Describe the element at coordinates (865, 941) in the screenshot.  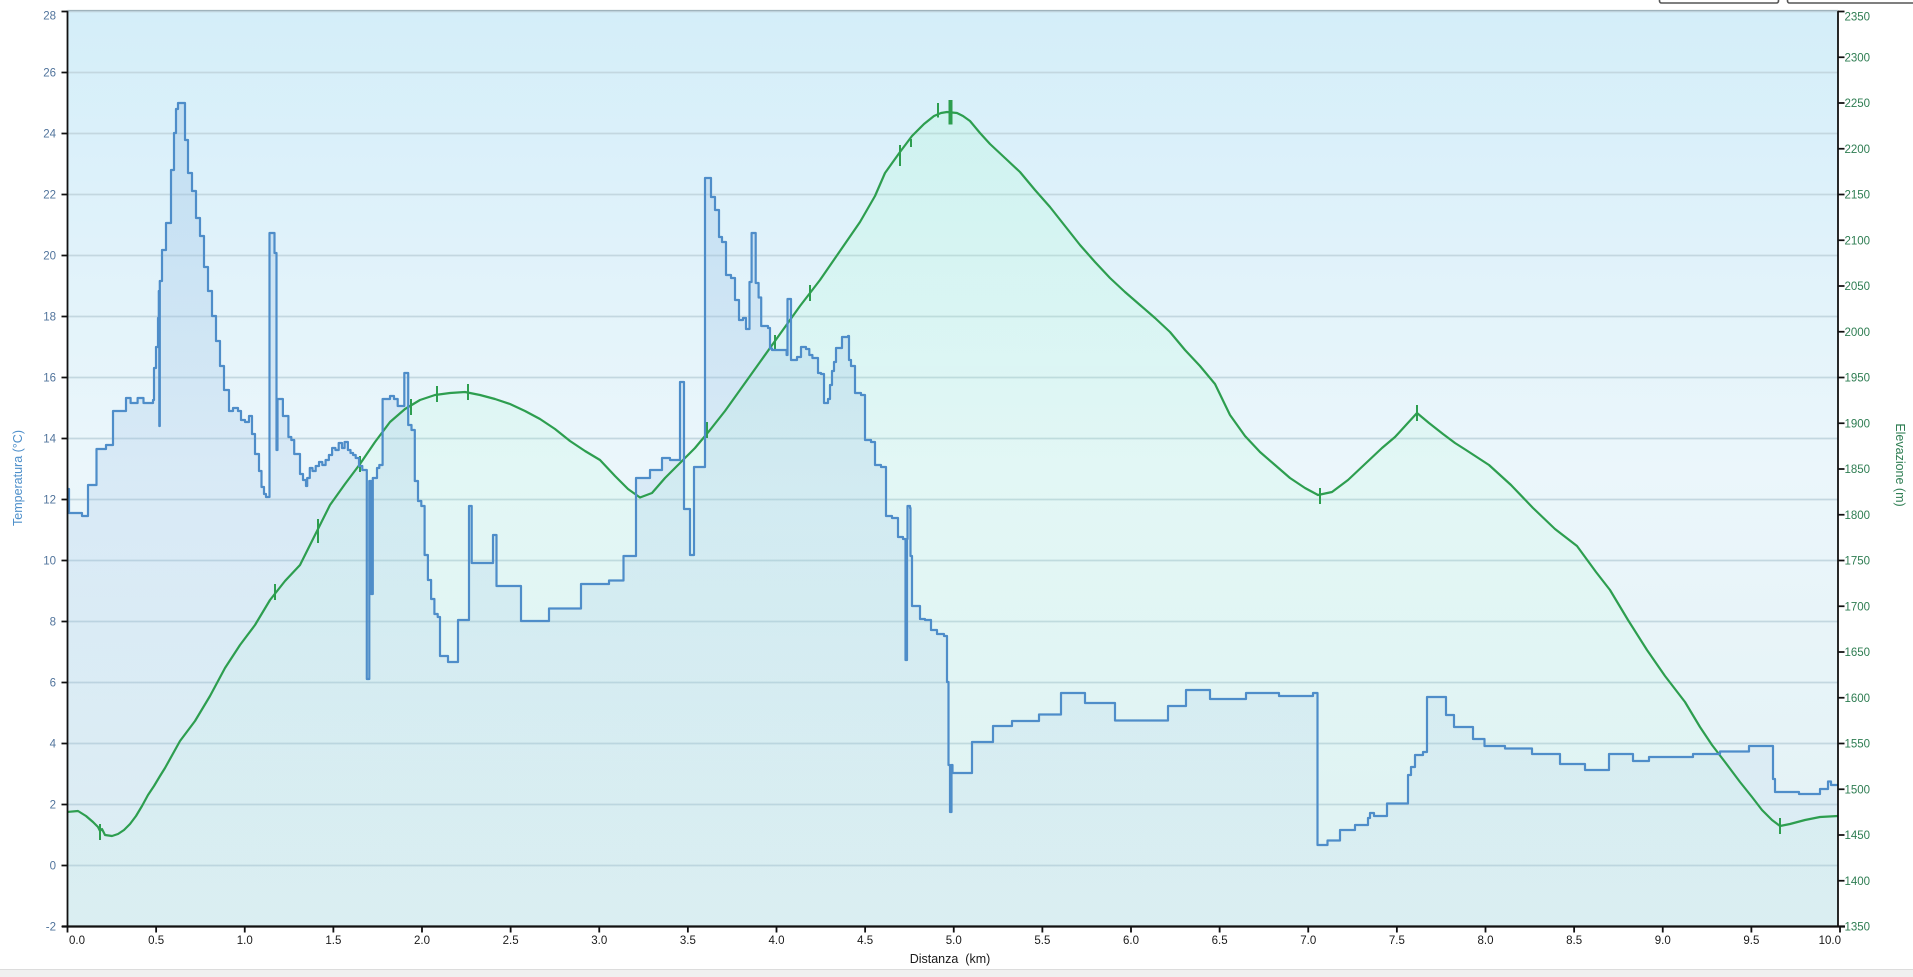
I see `svg-text: 4.5` at that location.